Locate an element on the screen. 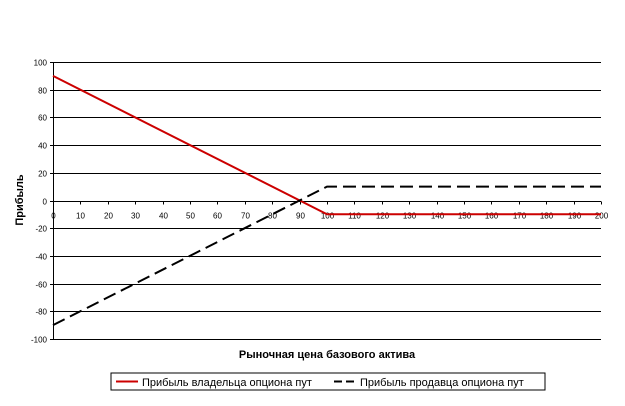  x-tick-label: 70 is located at coordinates (245, 216).